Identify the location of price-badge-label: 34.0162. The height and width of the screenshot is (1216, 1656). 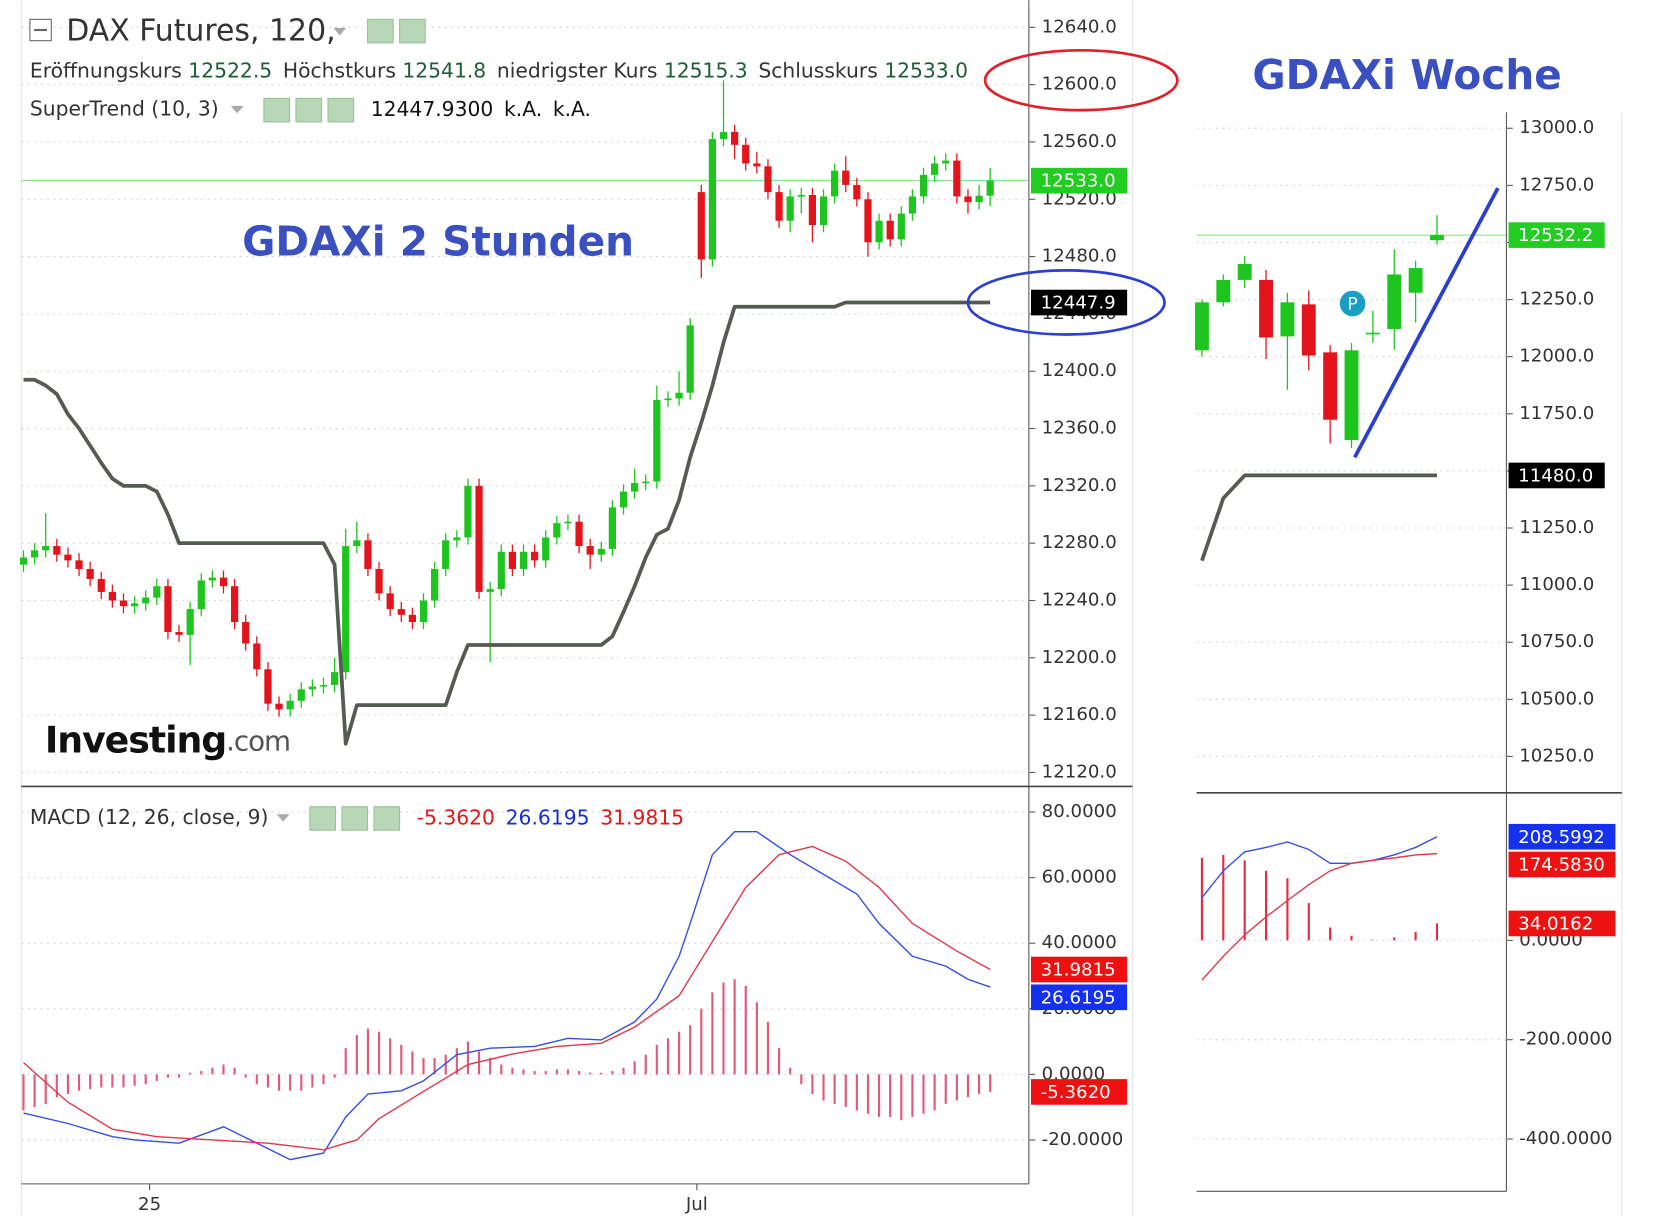
(1555, 924).